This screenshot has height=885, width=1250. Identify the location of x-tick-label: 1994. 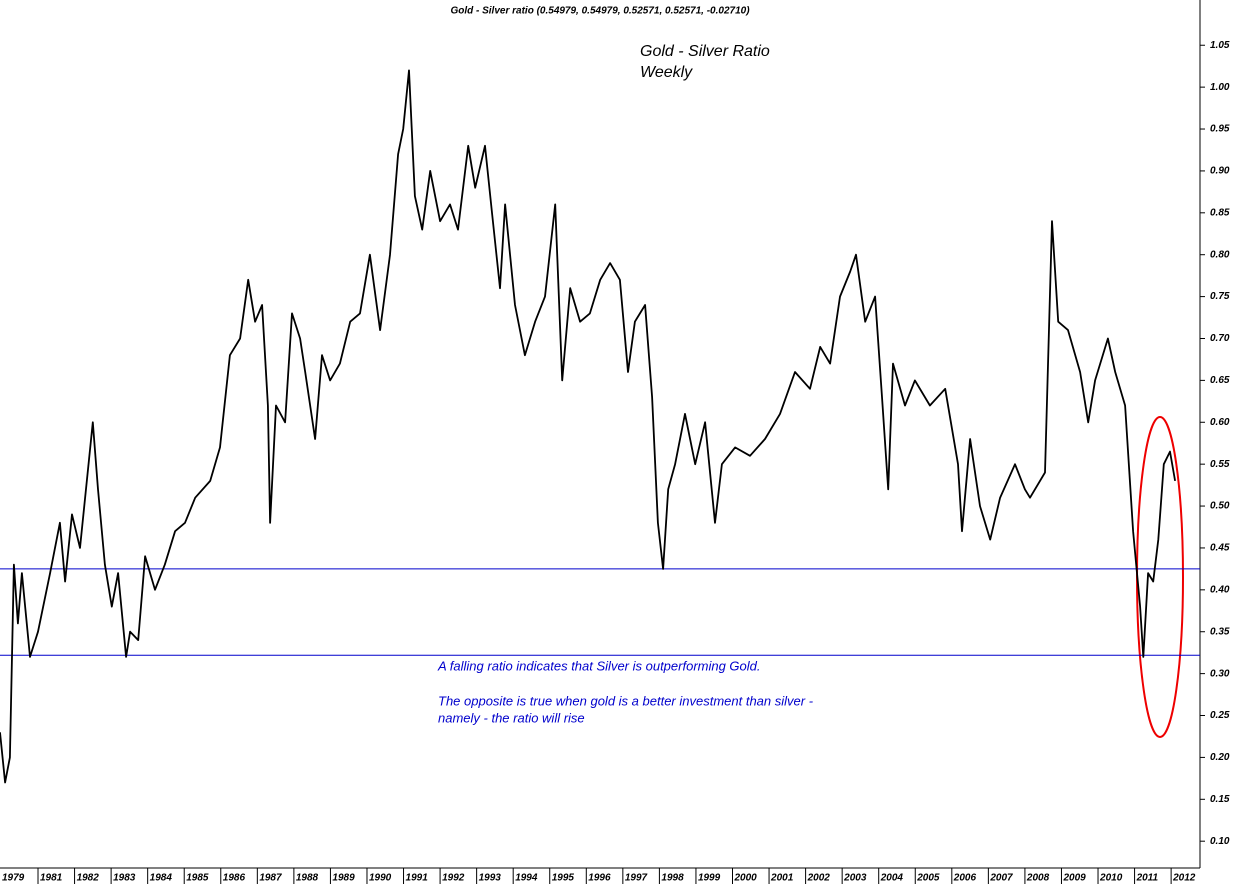
(526, 878).